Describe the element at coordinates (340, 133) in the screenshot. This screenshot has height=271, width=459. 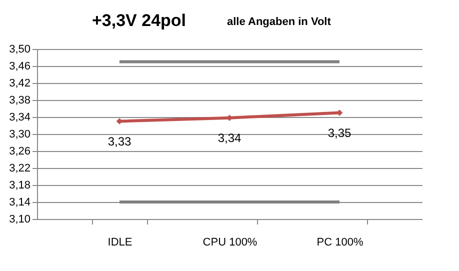
I see `data-label: 3,35` at that location.